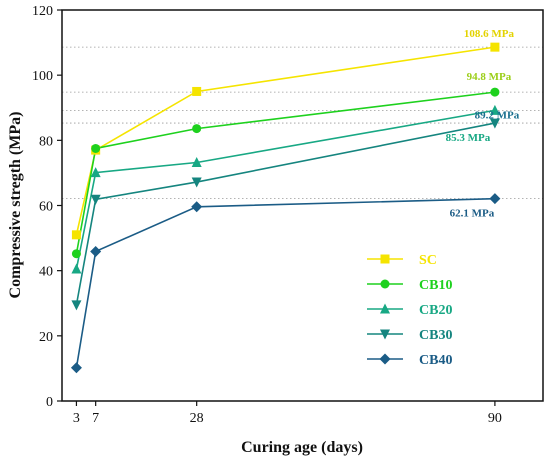 The image size is (550, 463). Describe the element at coordinates (435, 360) in the screenshot. I see `legend-label-cb40: CB40` at that location.